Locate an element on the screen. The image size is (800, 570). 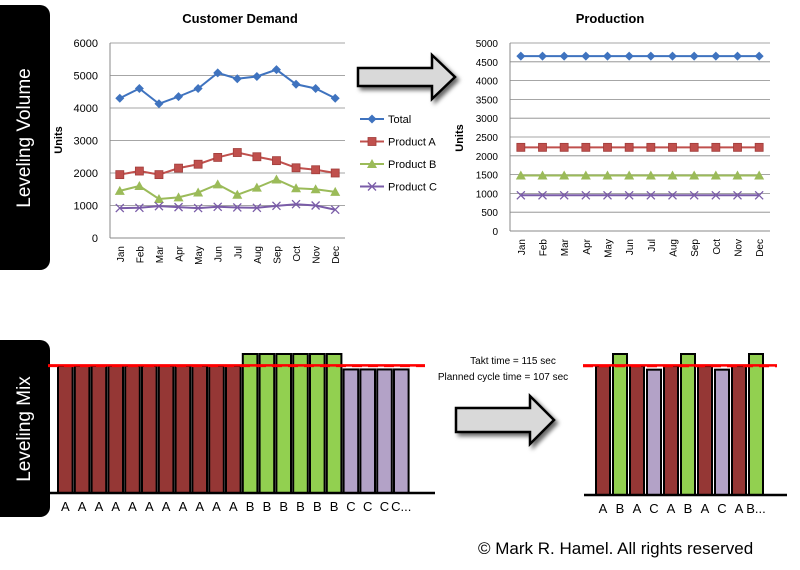
demand-y-axis-label: Units is located at coordinates (59, 140).